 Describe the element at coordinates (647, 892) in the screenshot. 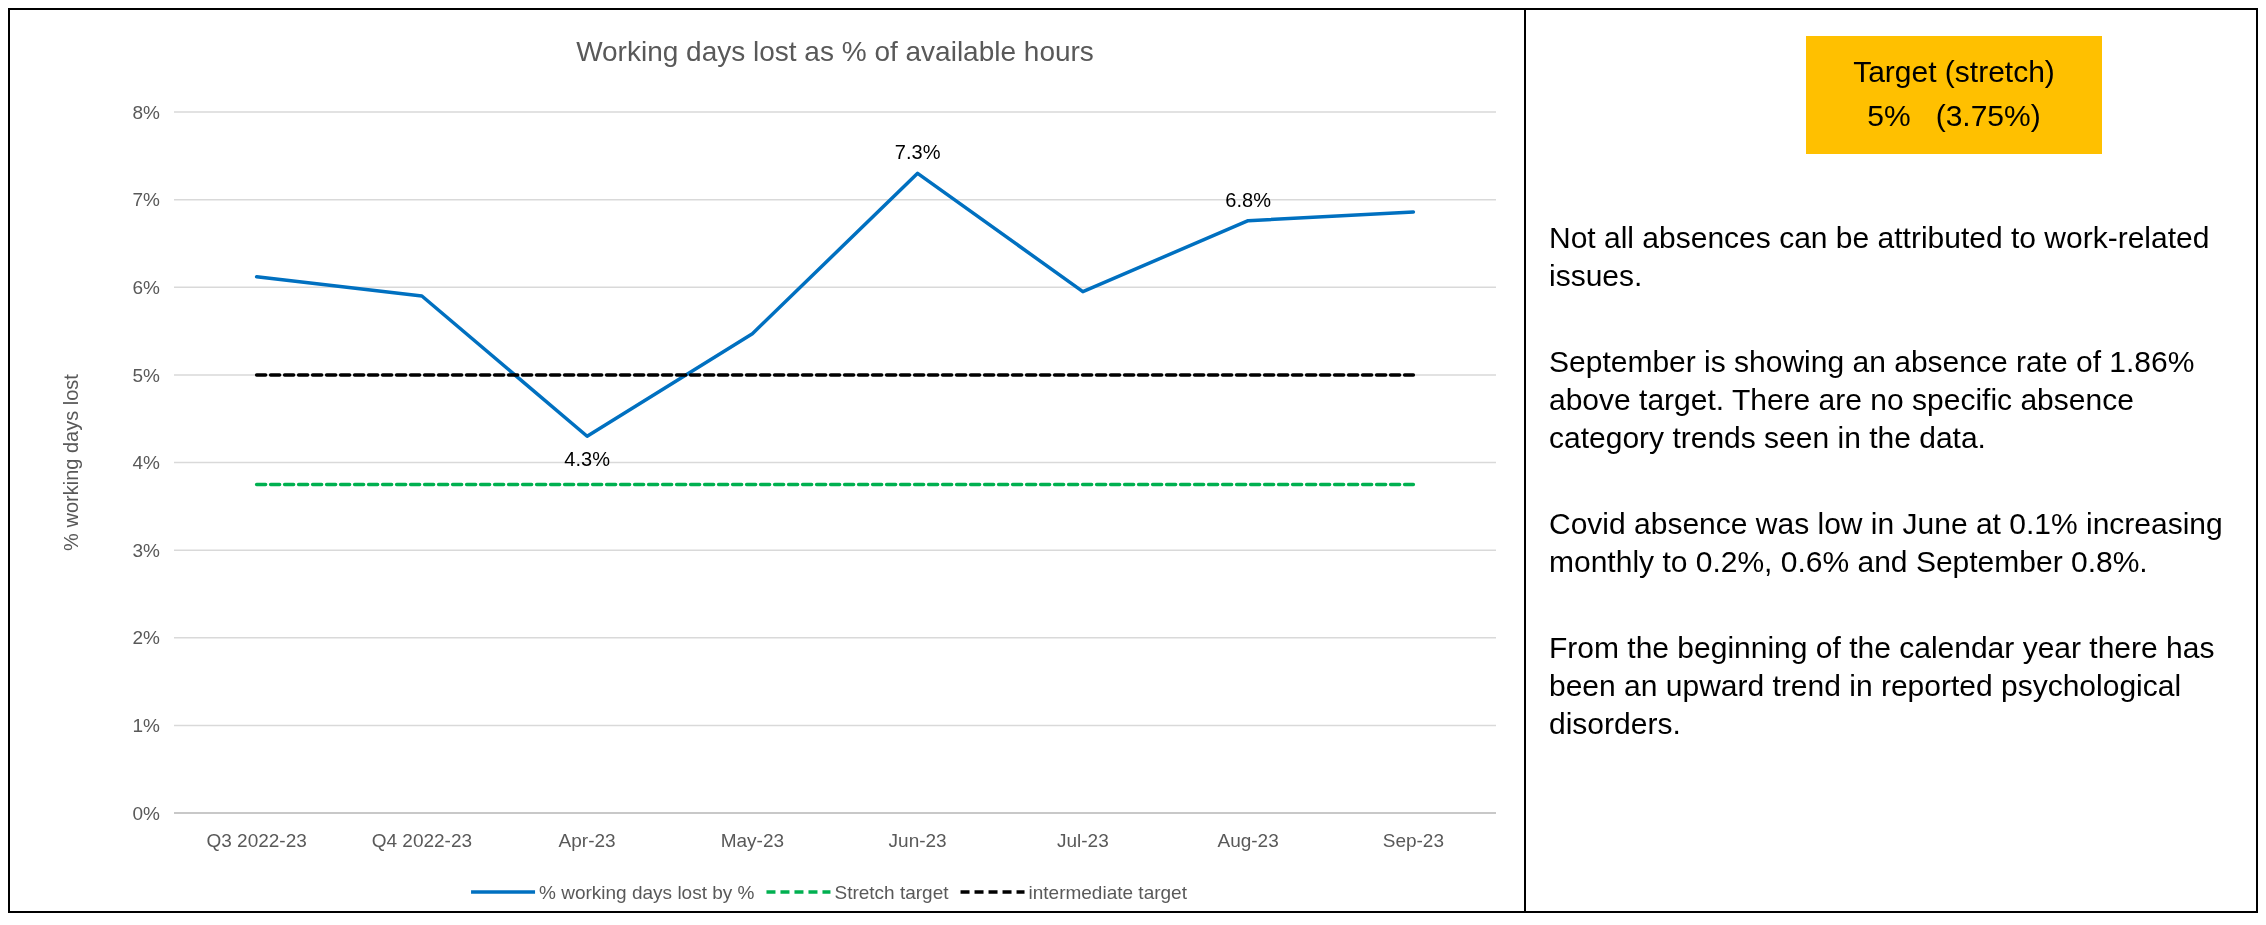

I see `legend-label: % working days lost by %` at that location.